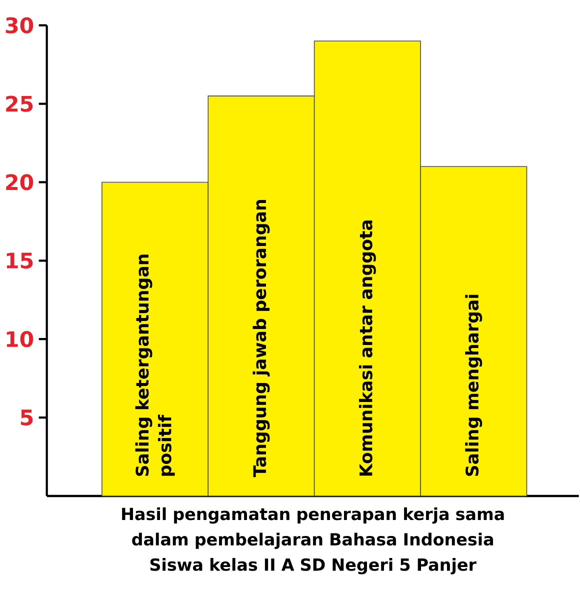  I want to click on x-tick-label: Saling menghargai, so click(473, 385).